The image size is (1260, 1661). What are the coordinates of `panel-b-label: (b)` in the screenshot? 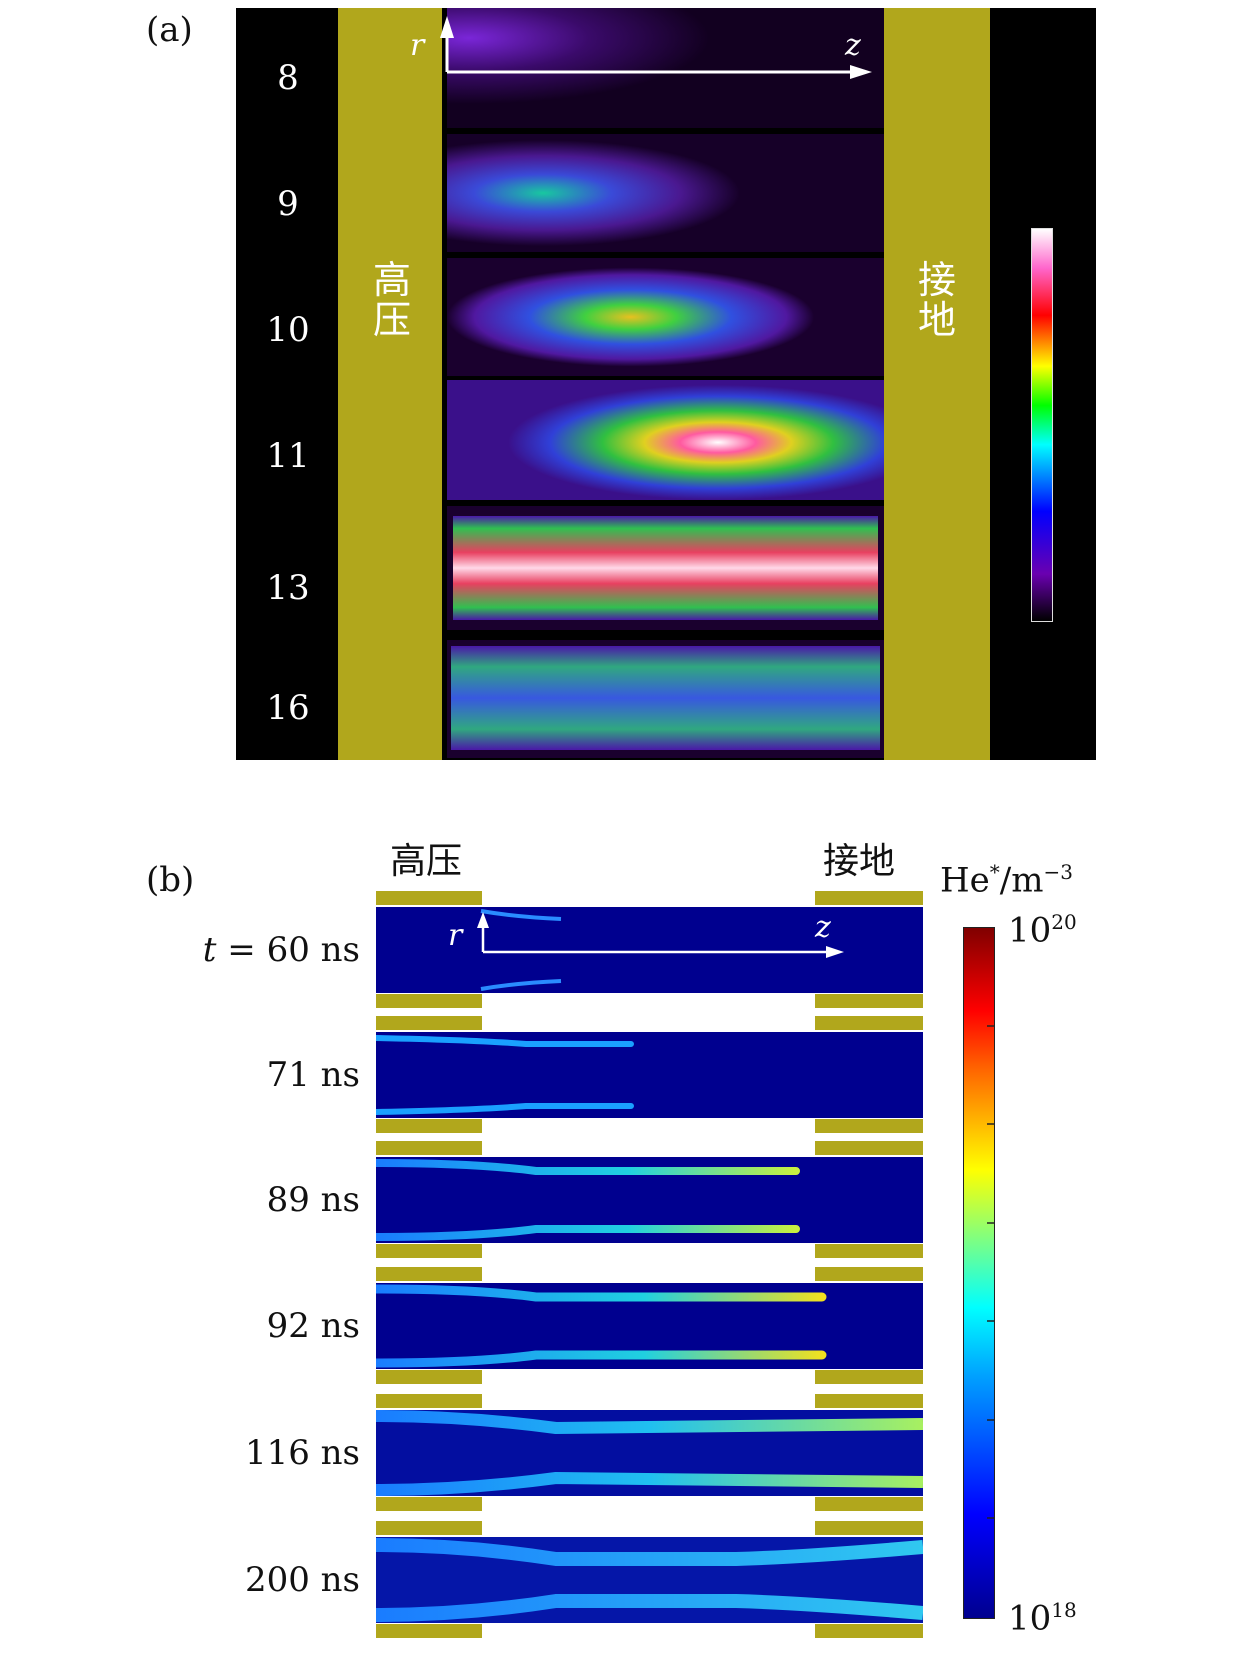 It's located at (170, 880).